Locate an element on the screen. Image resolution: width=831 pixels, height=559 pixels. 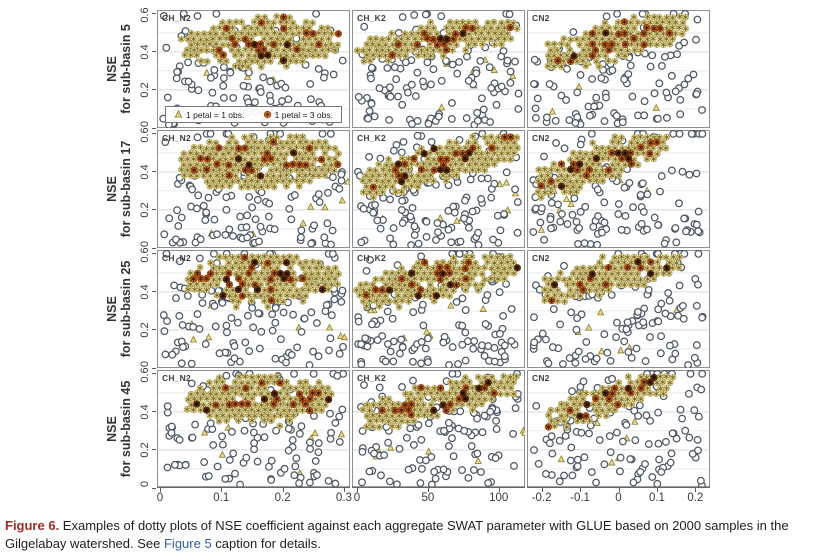
x-tick-label: 50 is located at coordinates (428, 498).